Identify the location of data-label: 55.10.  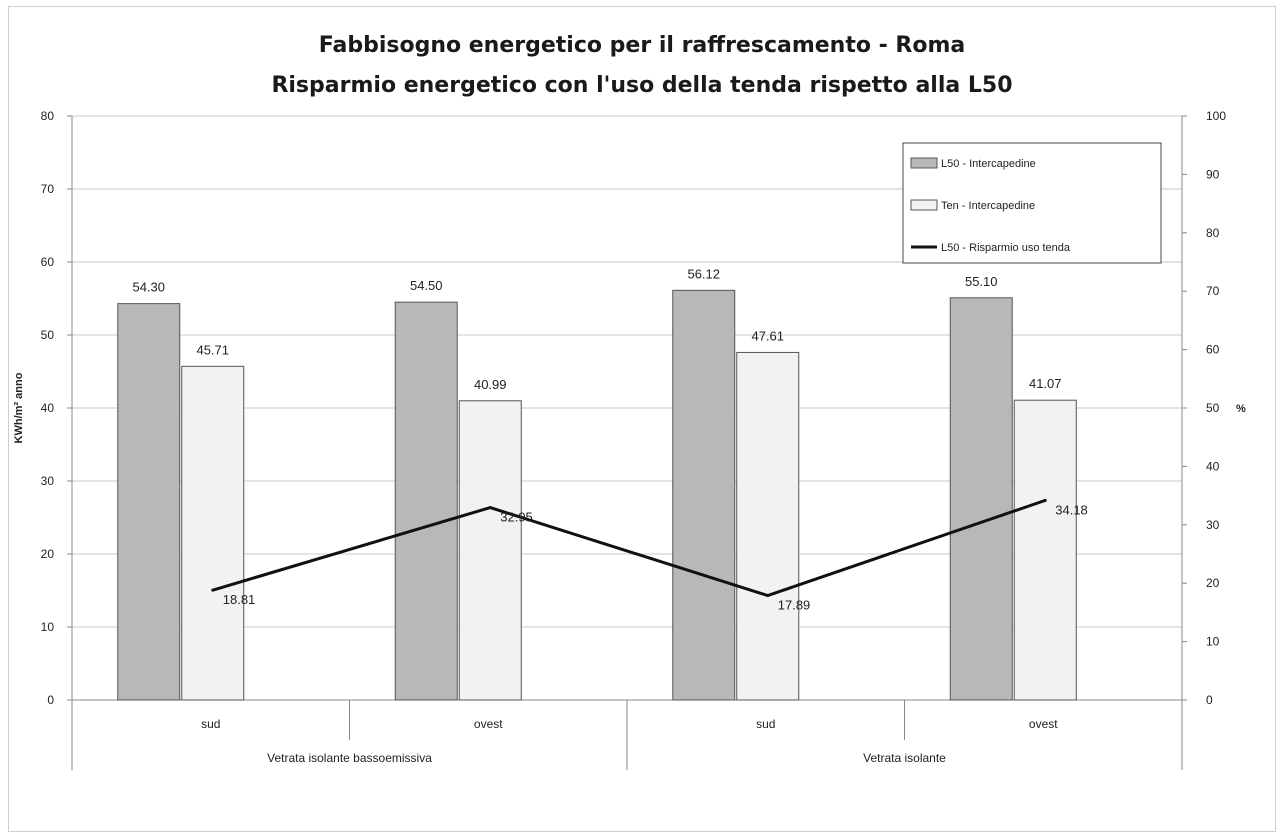
(981, 281).